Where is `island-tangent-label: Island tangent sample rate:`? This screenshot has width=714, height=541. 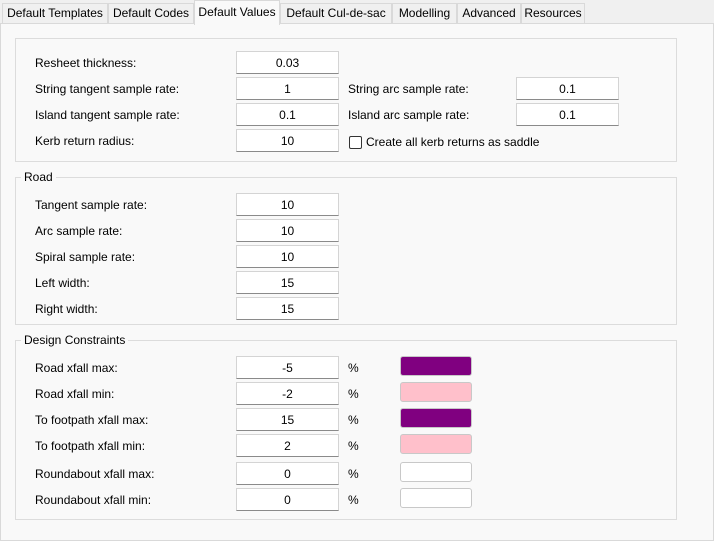 island-tangent-label: Island tangent sample rate: is located at coordinates (107, 115).